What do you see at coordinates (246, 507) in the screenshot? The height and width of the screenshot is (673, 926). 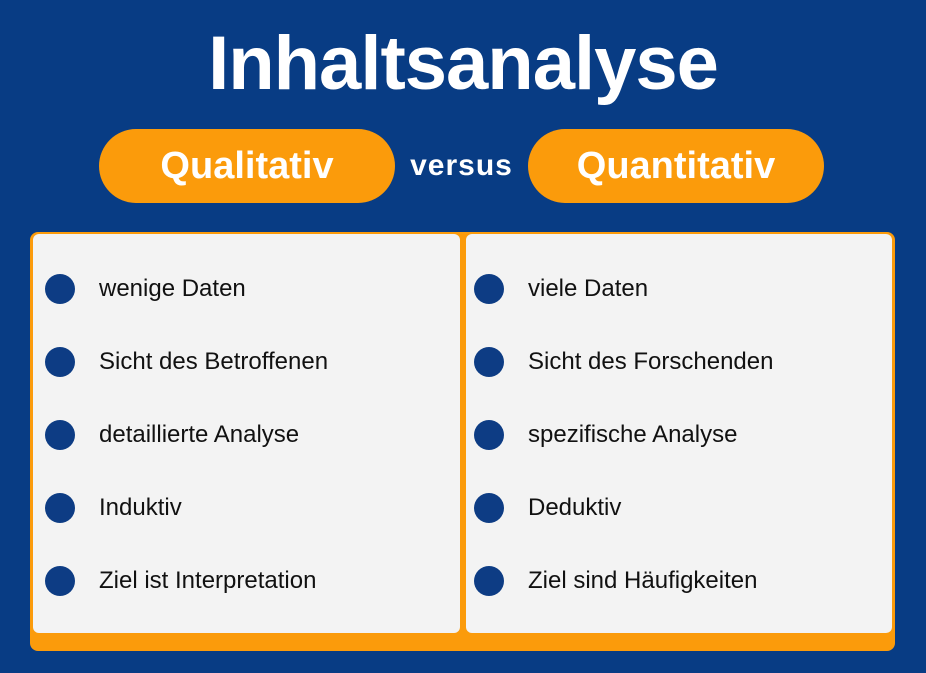 I see `list-item: Induktiv` at bounding box center [246, 507].